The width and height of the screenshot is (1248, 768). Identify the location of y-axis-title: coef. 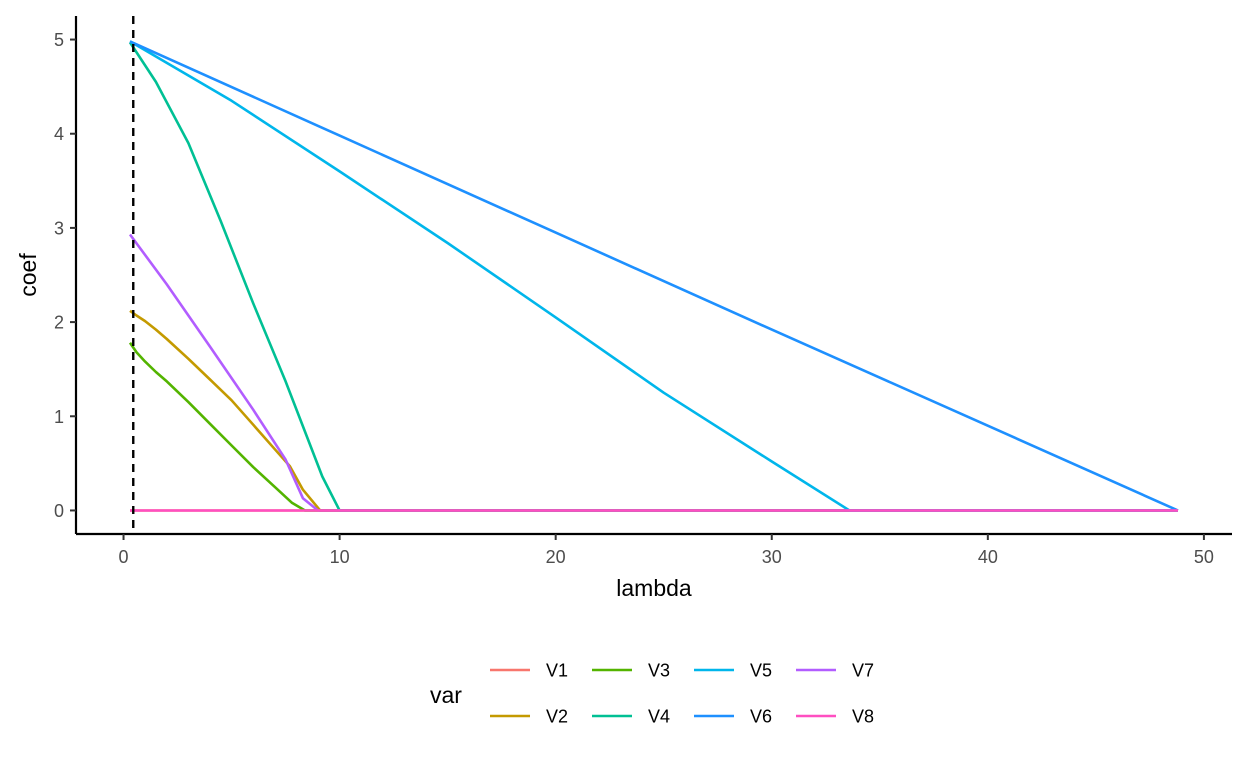
(28, 275).